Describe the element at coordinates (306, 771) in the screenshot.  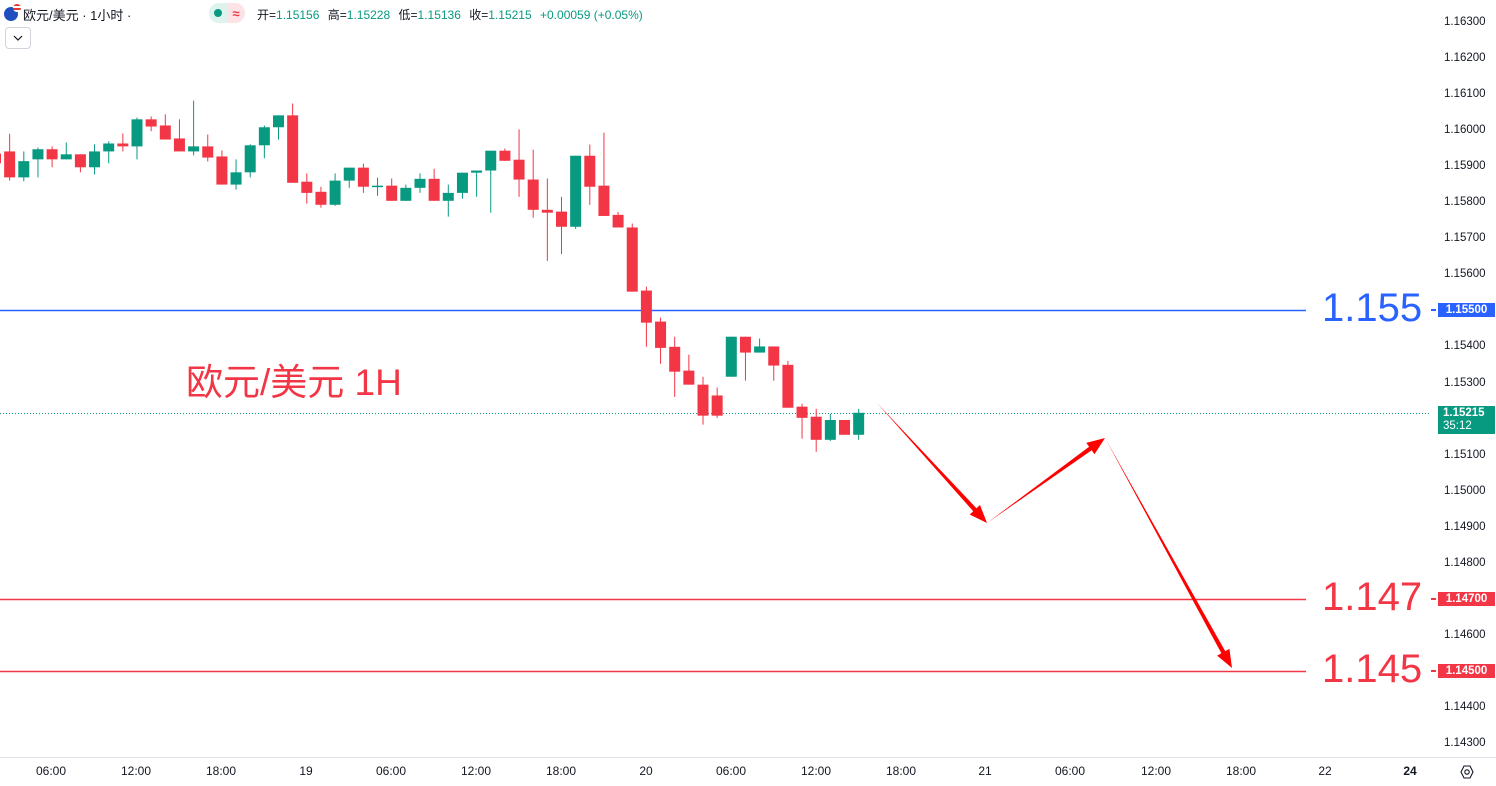
I see `time-tick: 19` at that location.